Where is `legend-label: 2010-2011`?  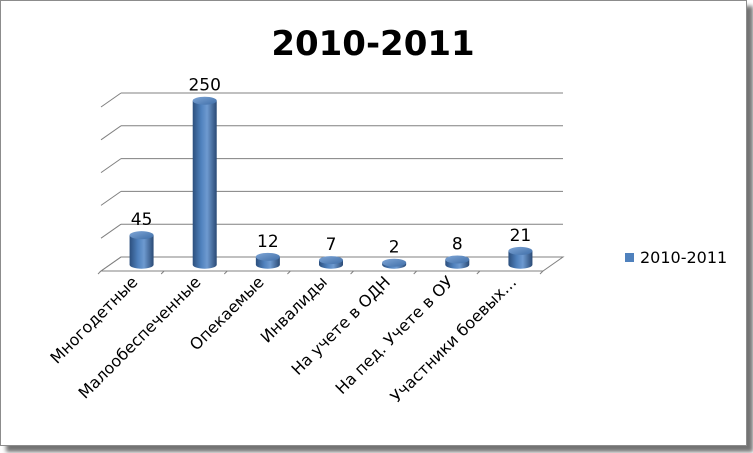
legend-label: 2010-2011 is located at coordinates (683, 257).